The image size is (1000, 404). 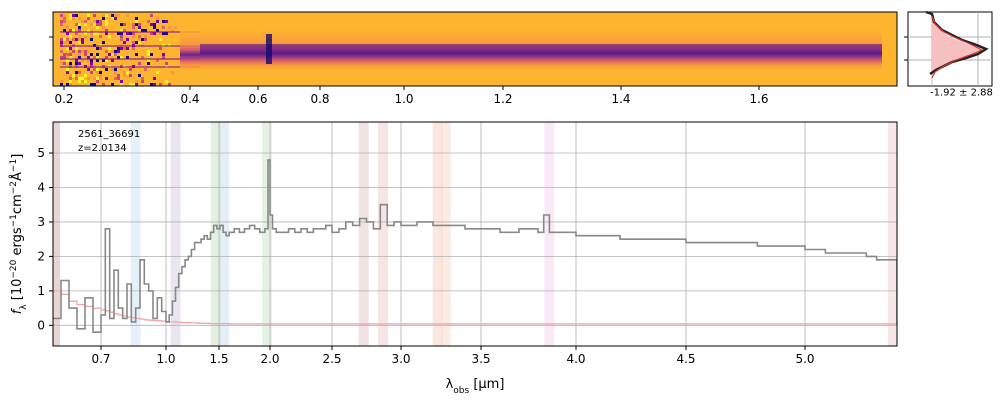 What do you see at coordinates (961, 92) in the screenshot?
I see `profile-label: -1.92 ± 2.88` at bounding box center [961, 92].